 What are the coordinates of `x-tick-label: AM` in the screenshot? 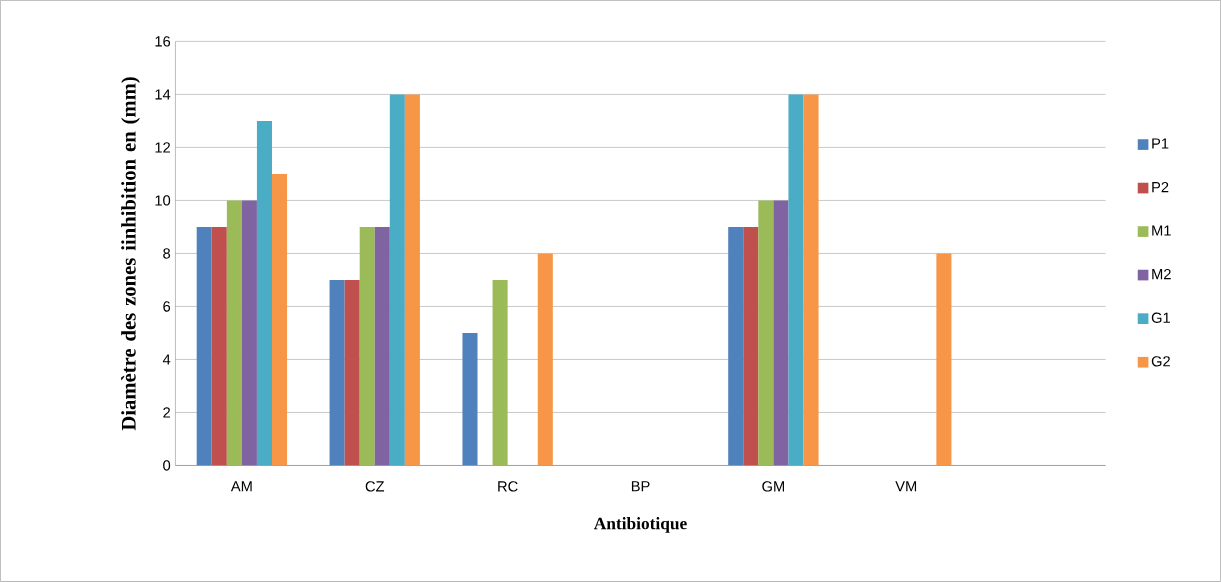 It's located at (241, 486).